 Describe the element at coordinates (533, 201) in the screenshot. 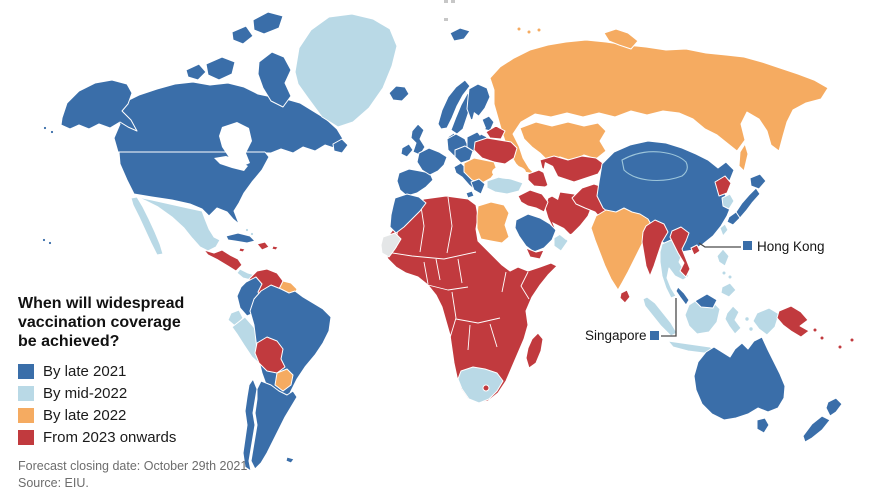

I see `region-iraq-syria` at that location.